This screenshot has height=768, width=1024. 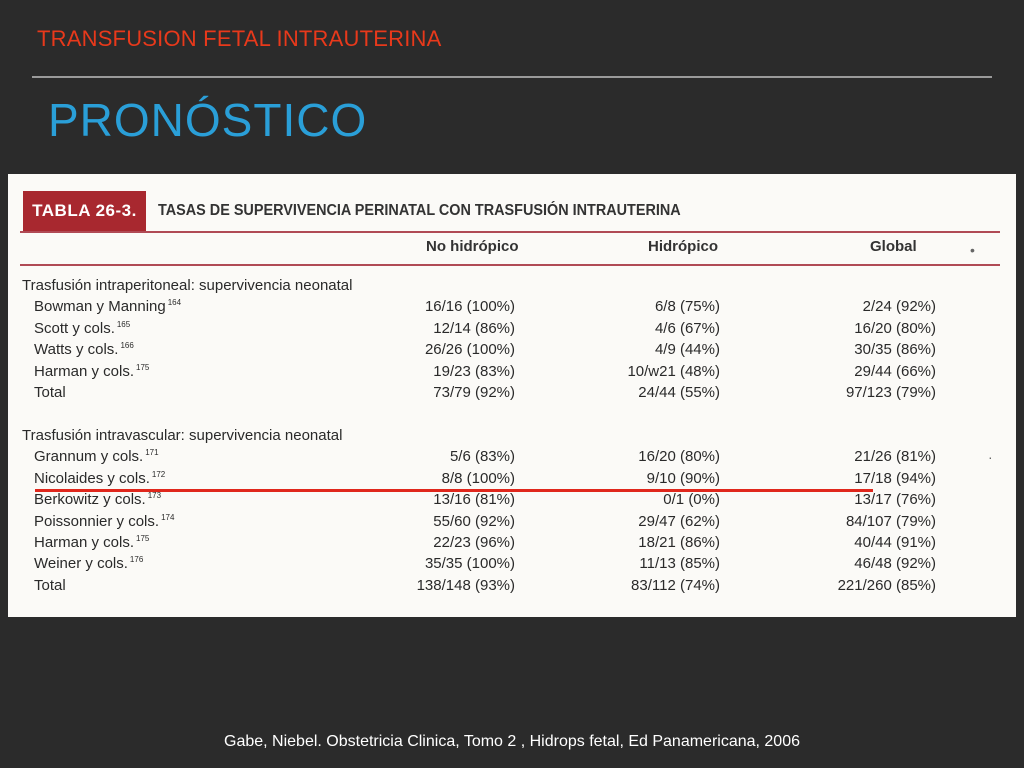 What do you see at coordinates (895, 371) in the screenshot?
I see `cell-global: 29/44 (66%)` at bounding box center [895, 371].